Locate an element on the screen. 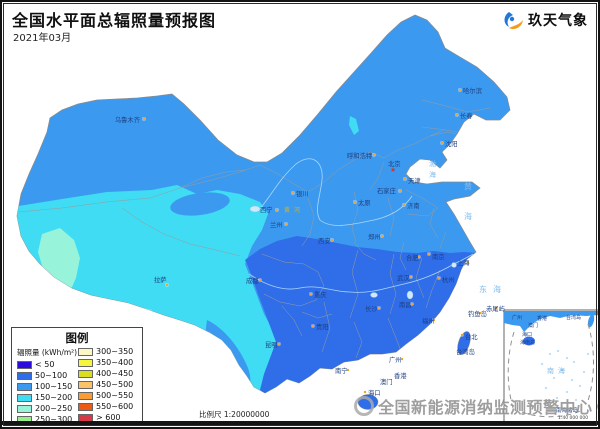  legend-range-label: 150~200 is located at coordinates (54, 397).